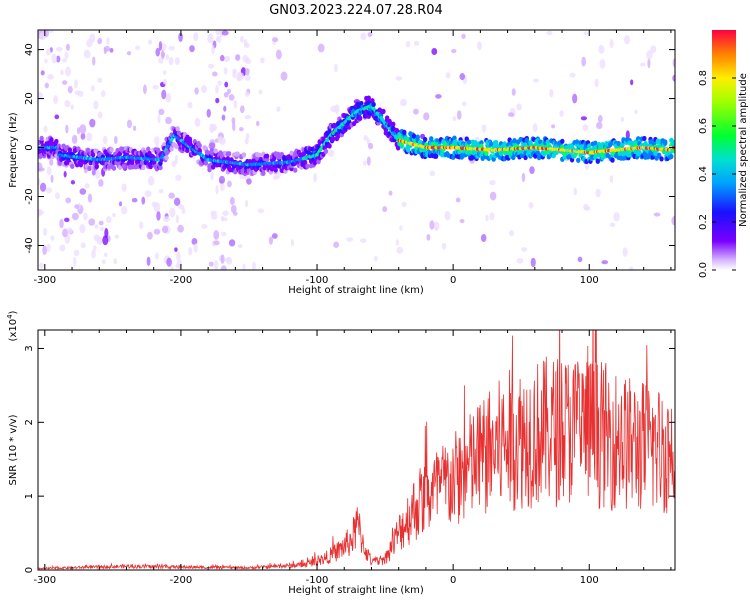  What do you see at coordinates (717, 174) in the screenshot?
I see `colorbar-ticks: 0.0 0.2 0.4 0.6 0.8` at bounding box center [717, 174].